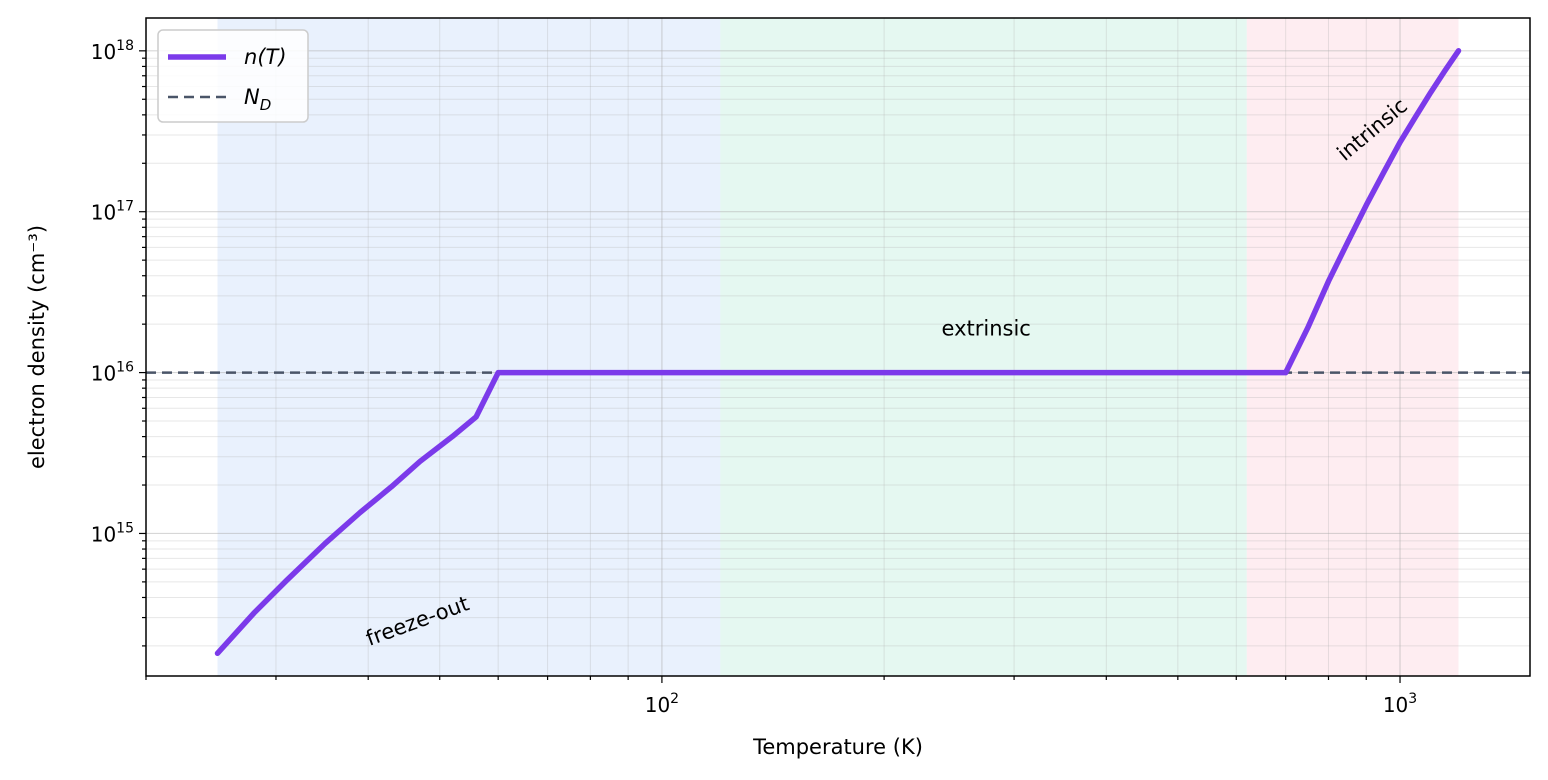 The width and height of the screenshot is (1548, 780). Describe the element at coordinates (1400, 704) in the screenshot. I see `x-tick-label: 10³` at that location.